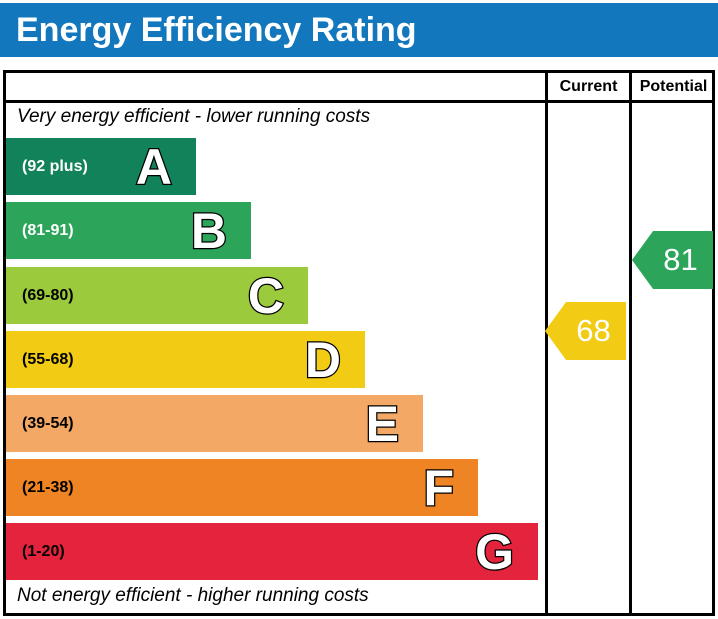 The height and width of the screenshot is (619, 718). What do you see at coordinates (209, 230) in the screenshot?
I see `band-b-letter: B` at bounding box center [209, 230].